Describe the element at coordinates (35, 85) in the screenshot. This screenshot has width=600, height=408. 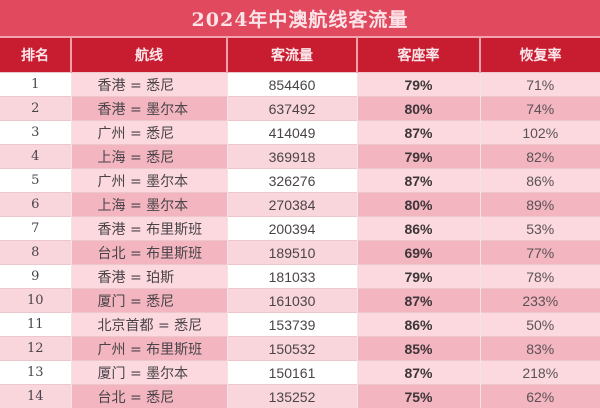
I see `cell-rank: 1` at that location.